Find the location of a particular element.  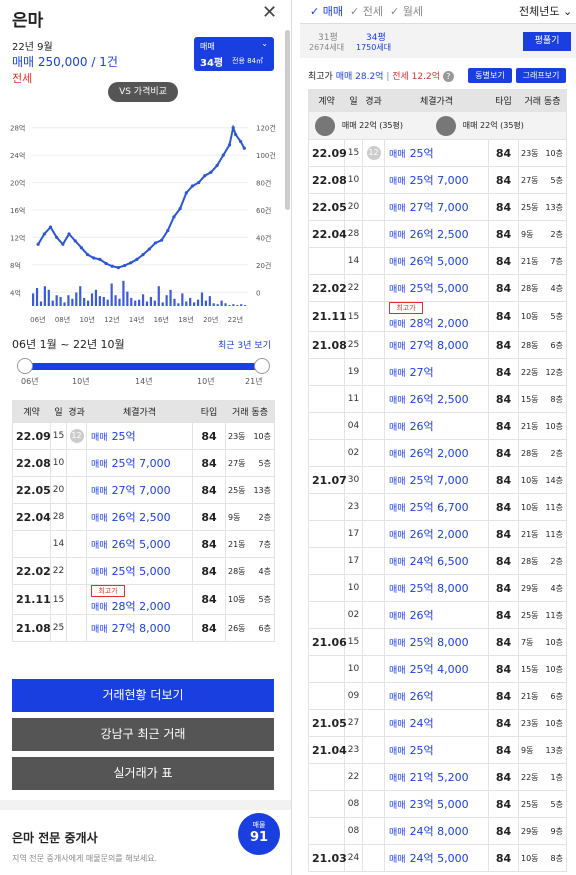

cell-date: 22.04 is located at coordinates (31, 517).